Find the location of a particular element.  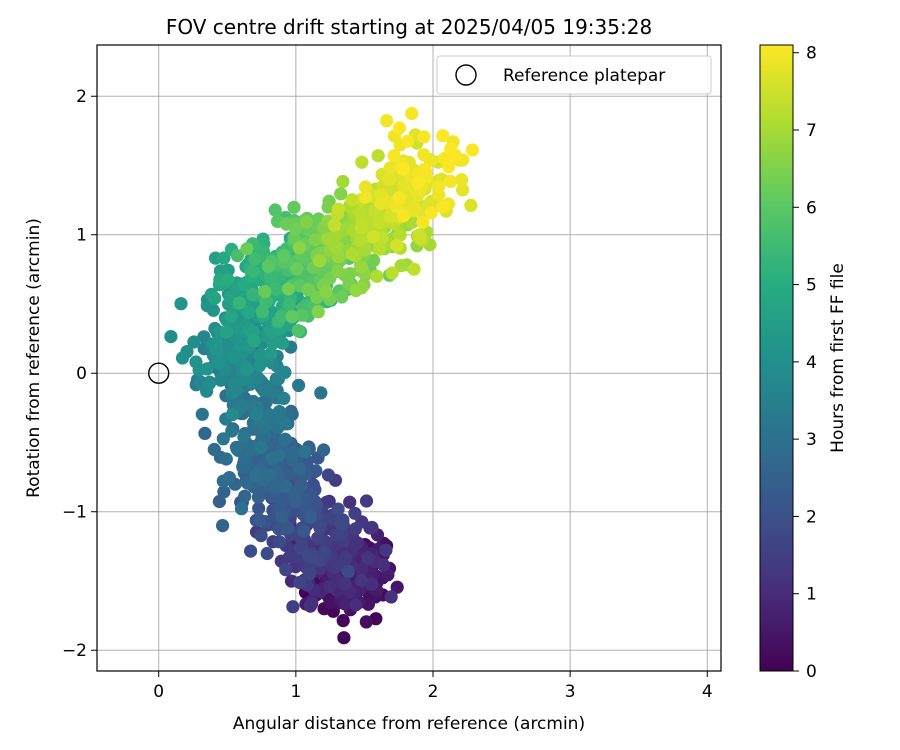

y-tick-label: −2 is located at coordinates (74, 651).